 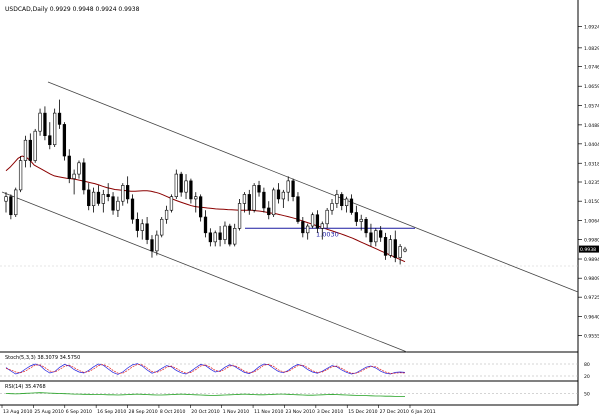 I want to click on time-tick-label: 20 Oct 2010, so click(x=205, y=412).